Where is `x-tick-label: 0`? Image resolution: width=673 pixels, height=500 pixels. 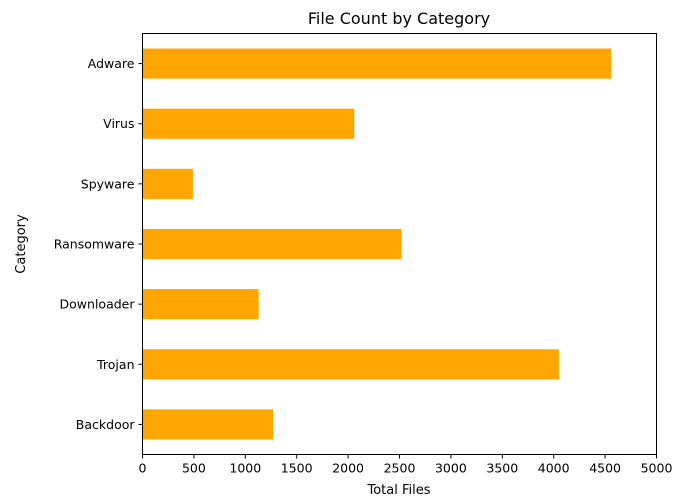
x-tick-label: 0 is located at coordinates (143, 468).